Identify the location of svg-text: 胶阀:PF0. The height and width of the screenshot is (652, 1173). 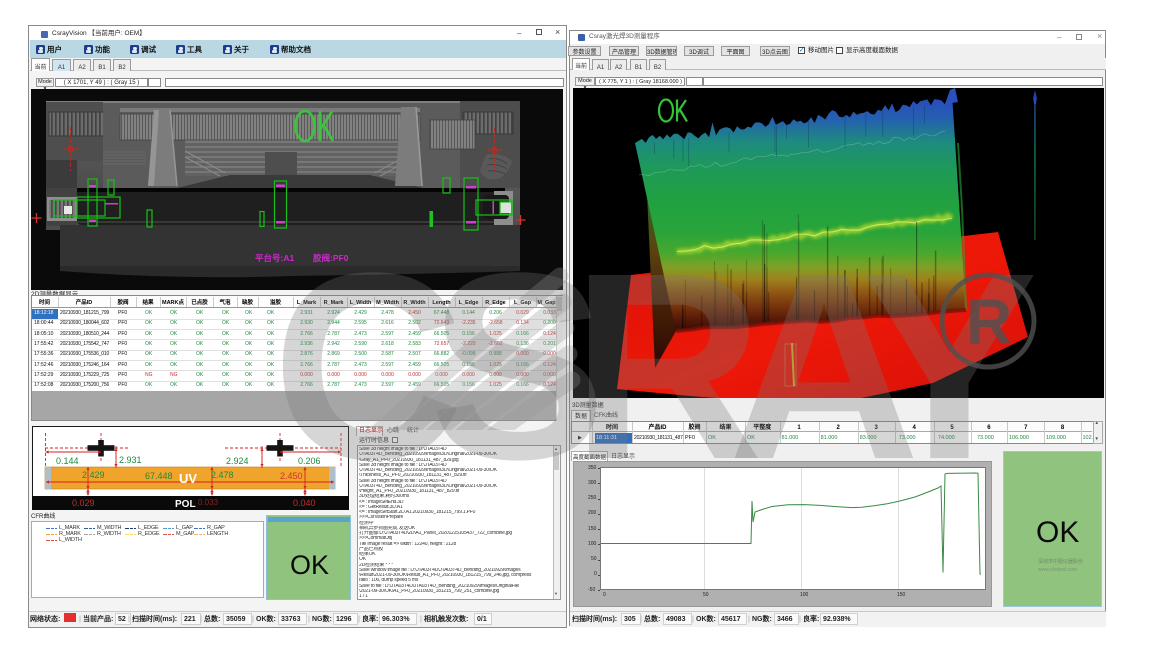
(331, 258).